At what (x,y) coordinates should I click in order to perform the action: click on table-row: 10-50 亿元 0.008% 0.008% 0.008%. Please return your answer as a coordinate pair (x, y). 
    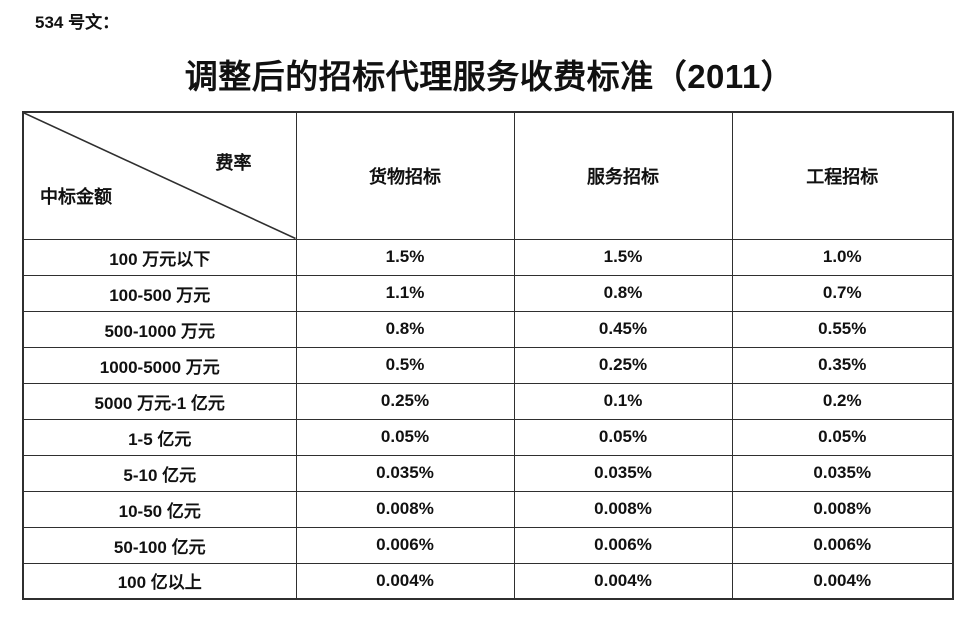
    Looking at the image, I should click on (488, 509).